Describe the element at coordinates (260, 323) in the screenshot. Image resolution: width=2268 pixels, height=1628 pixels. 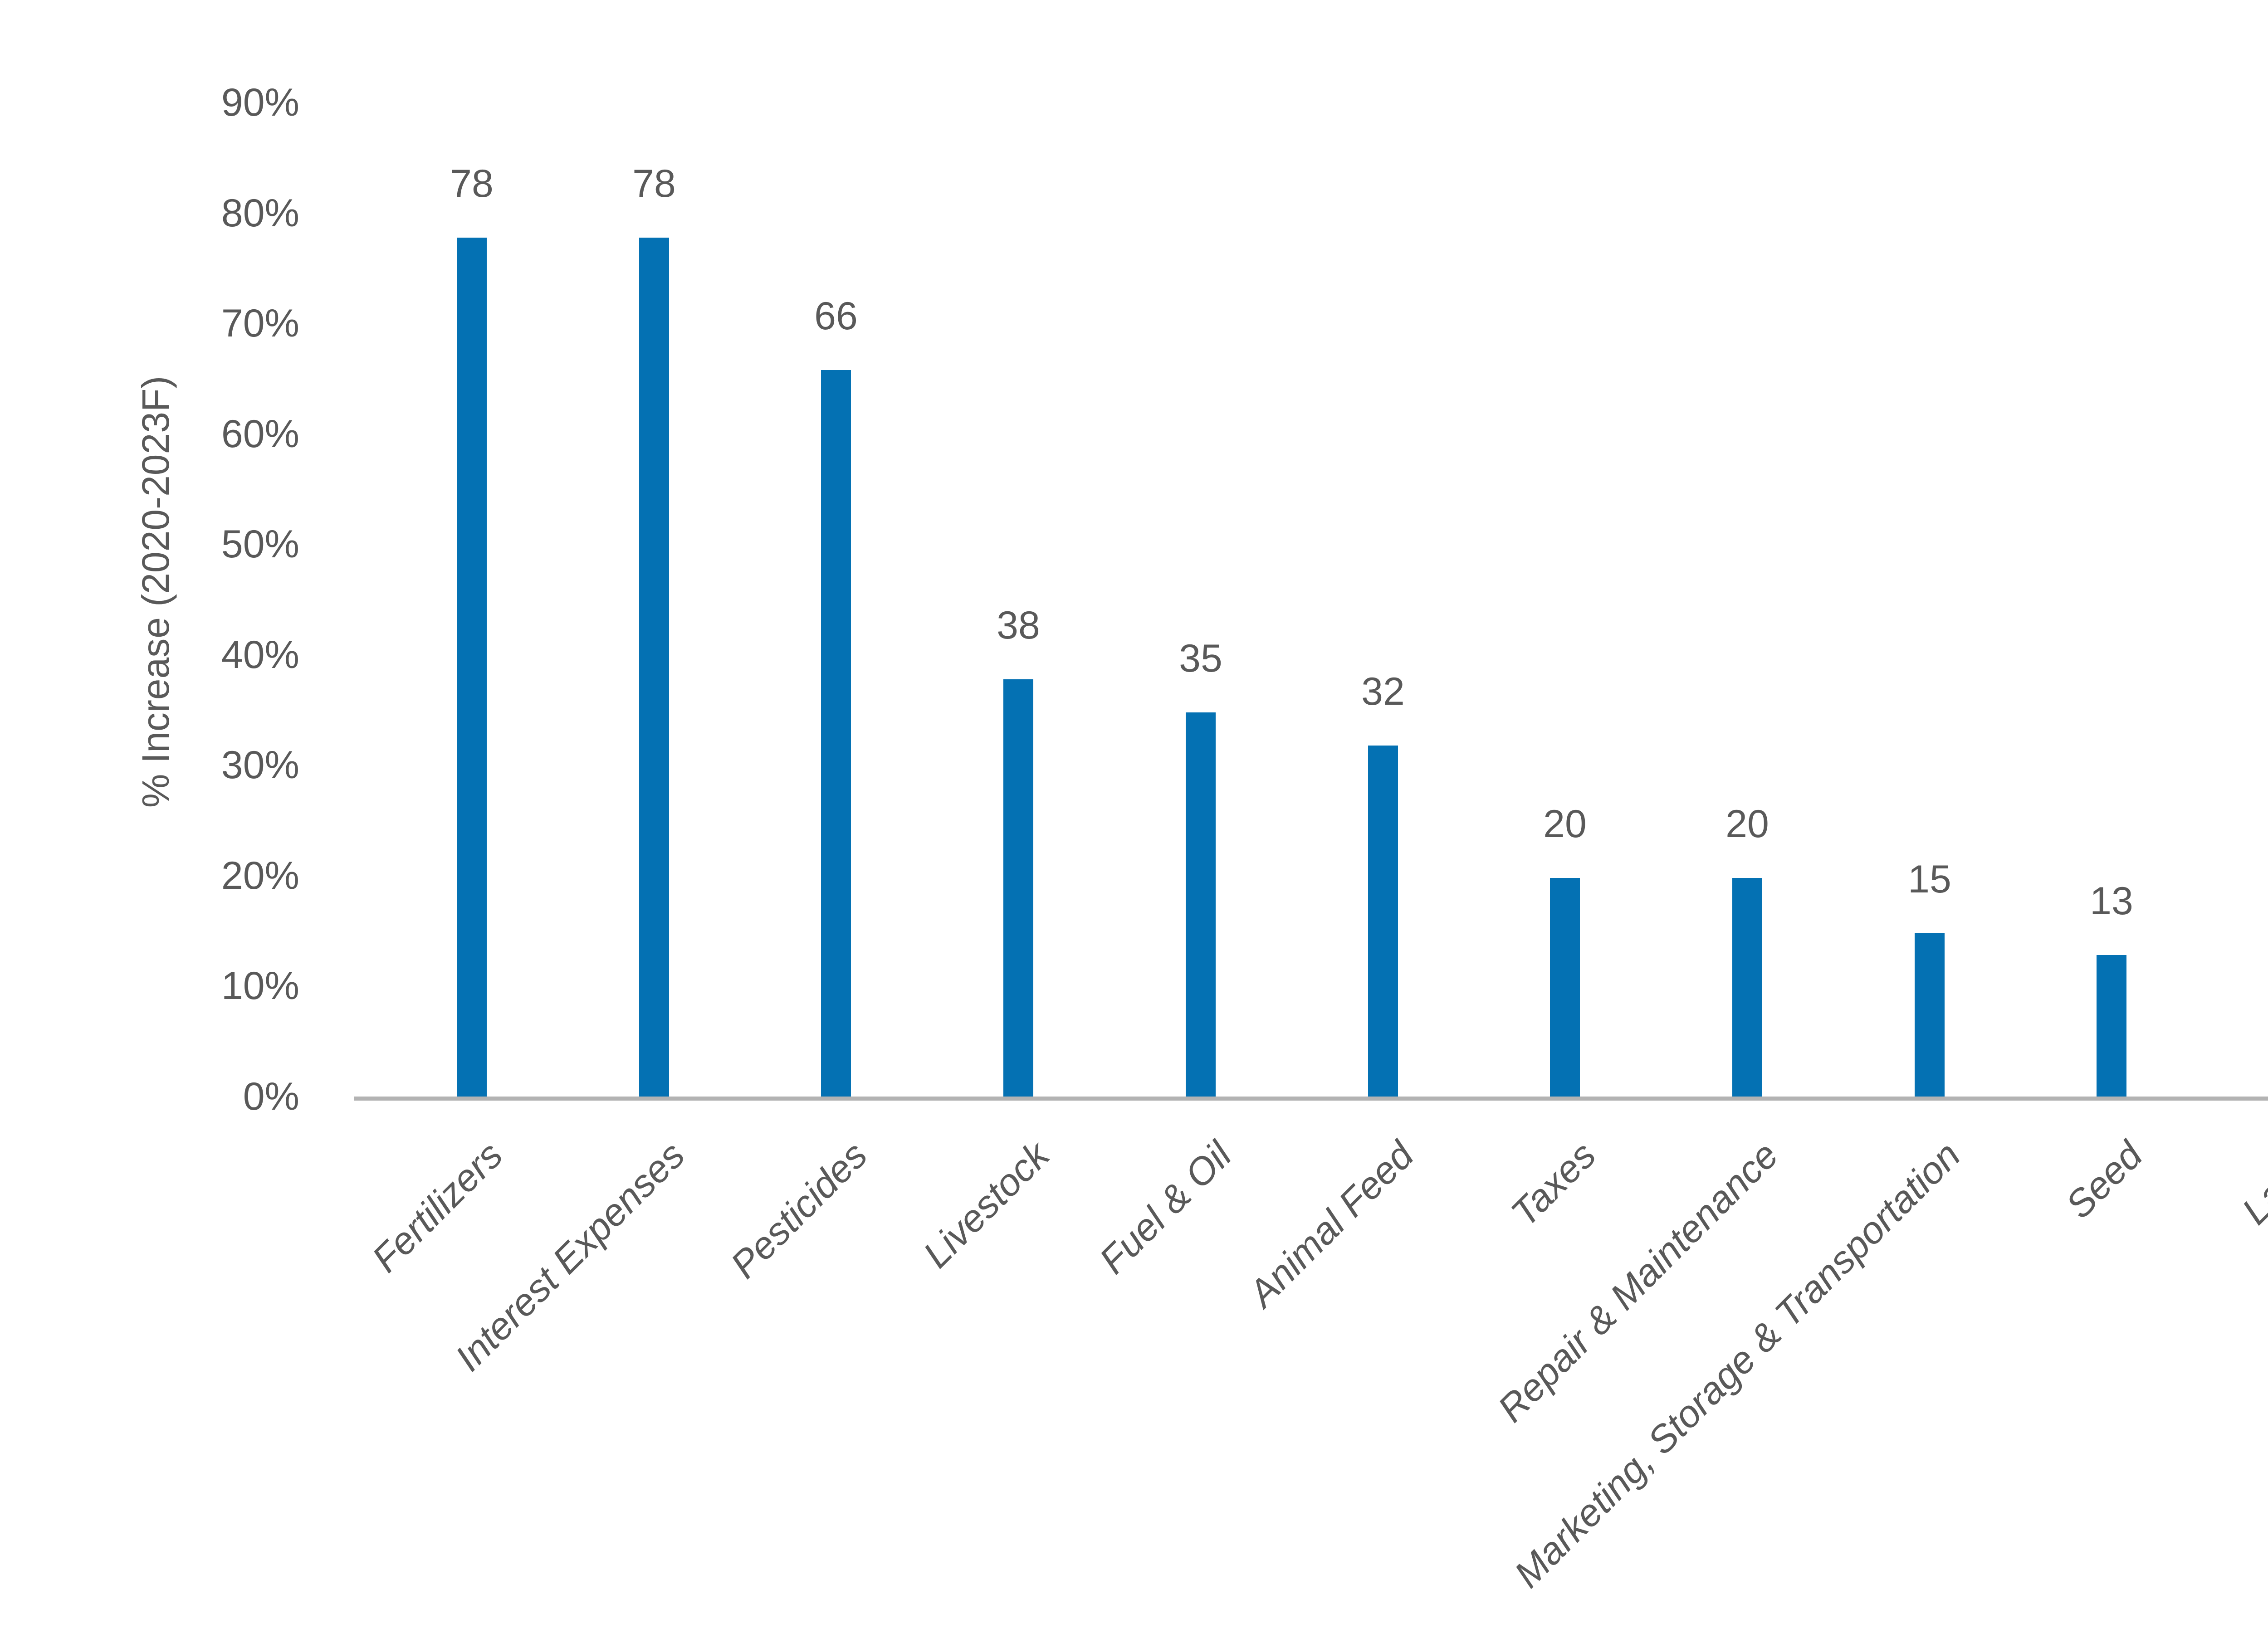
I see `y-tick-label: 70%` at that location.